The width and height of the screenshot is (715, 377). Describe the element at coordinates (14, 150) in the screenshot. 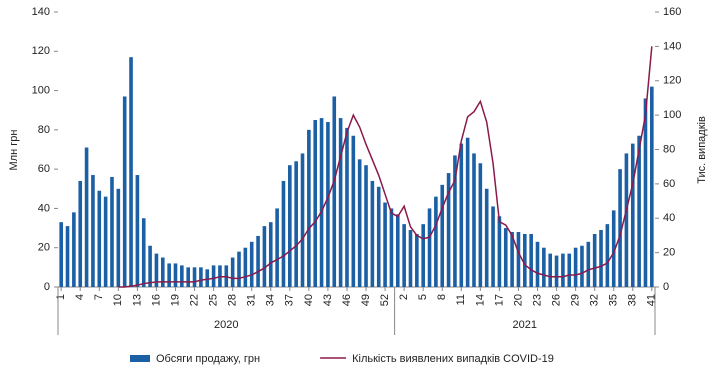

I see `y-axis-label: Млн грн` at that location.